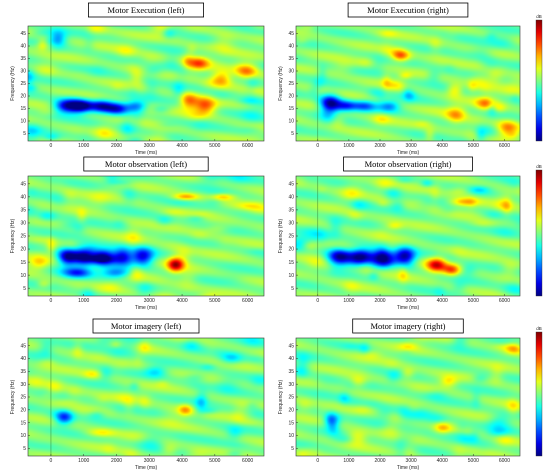 This screenshot has width=550, height=472. I want to click on panel-title: Motor Execution (left), so click(146, 10).